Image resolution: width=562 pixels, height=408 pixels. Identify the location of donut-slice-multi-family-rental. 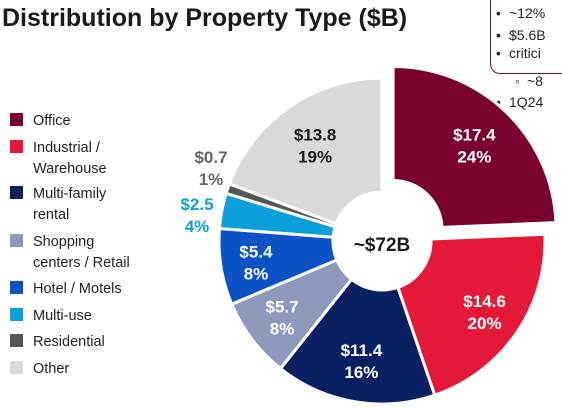
(357, 341).